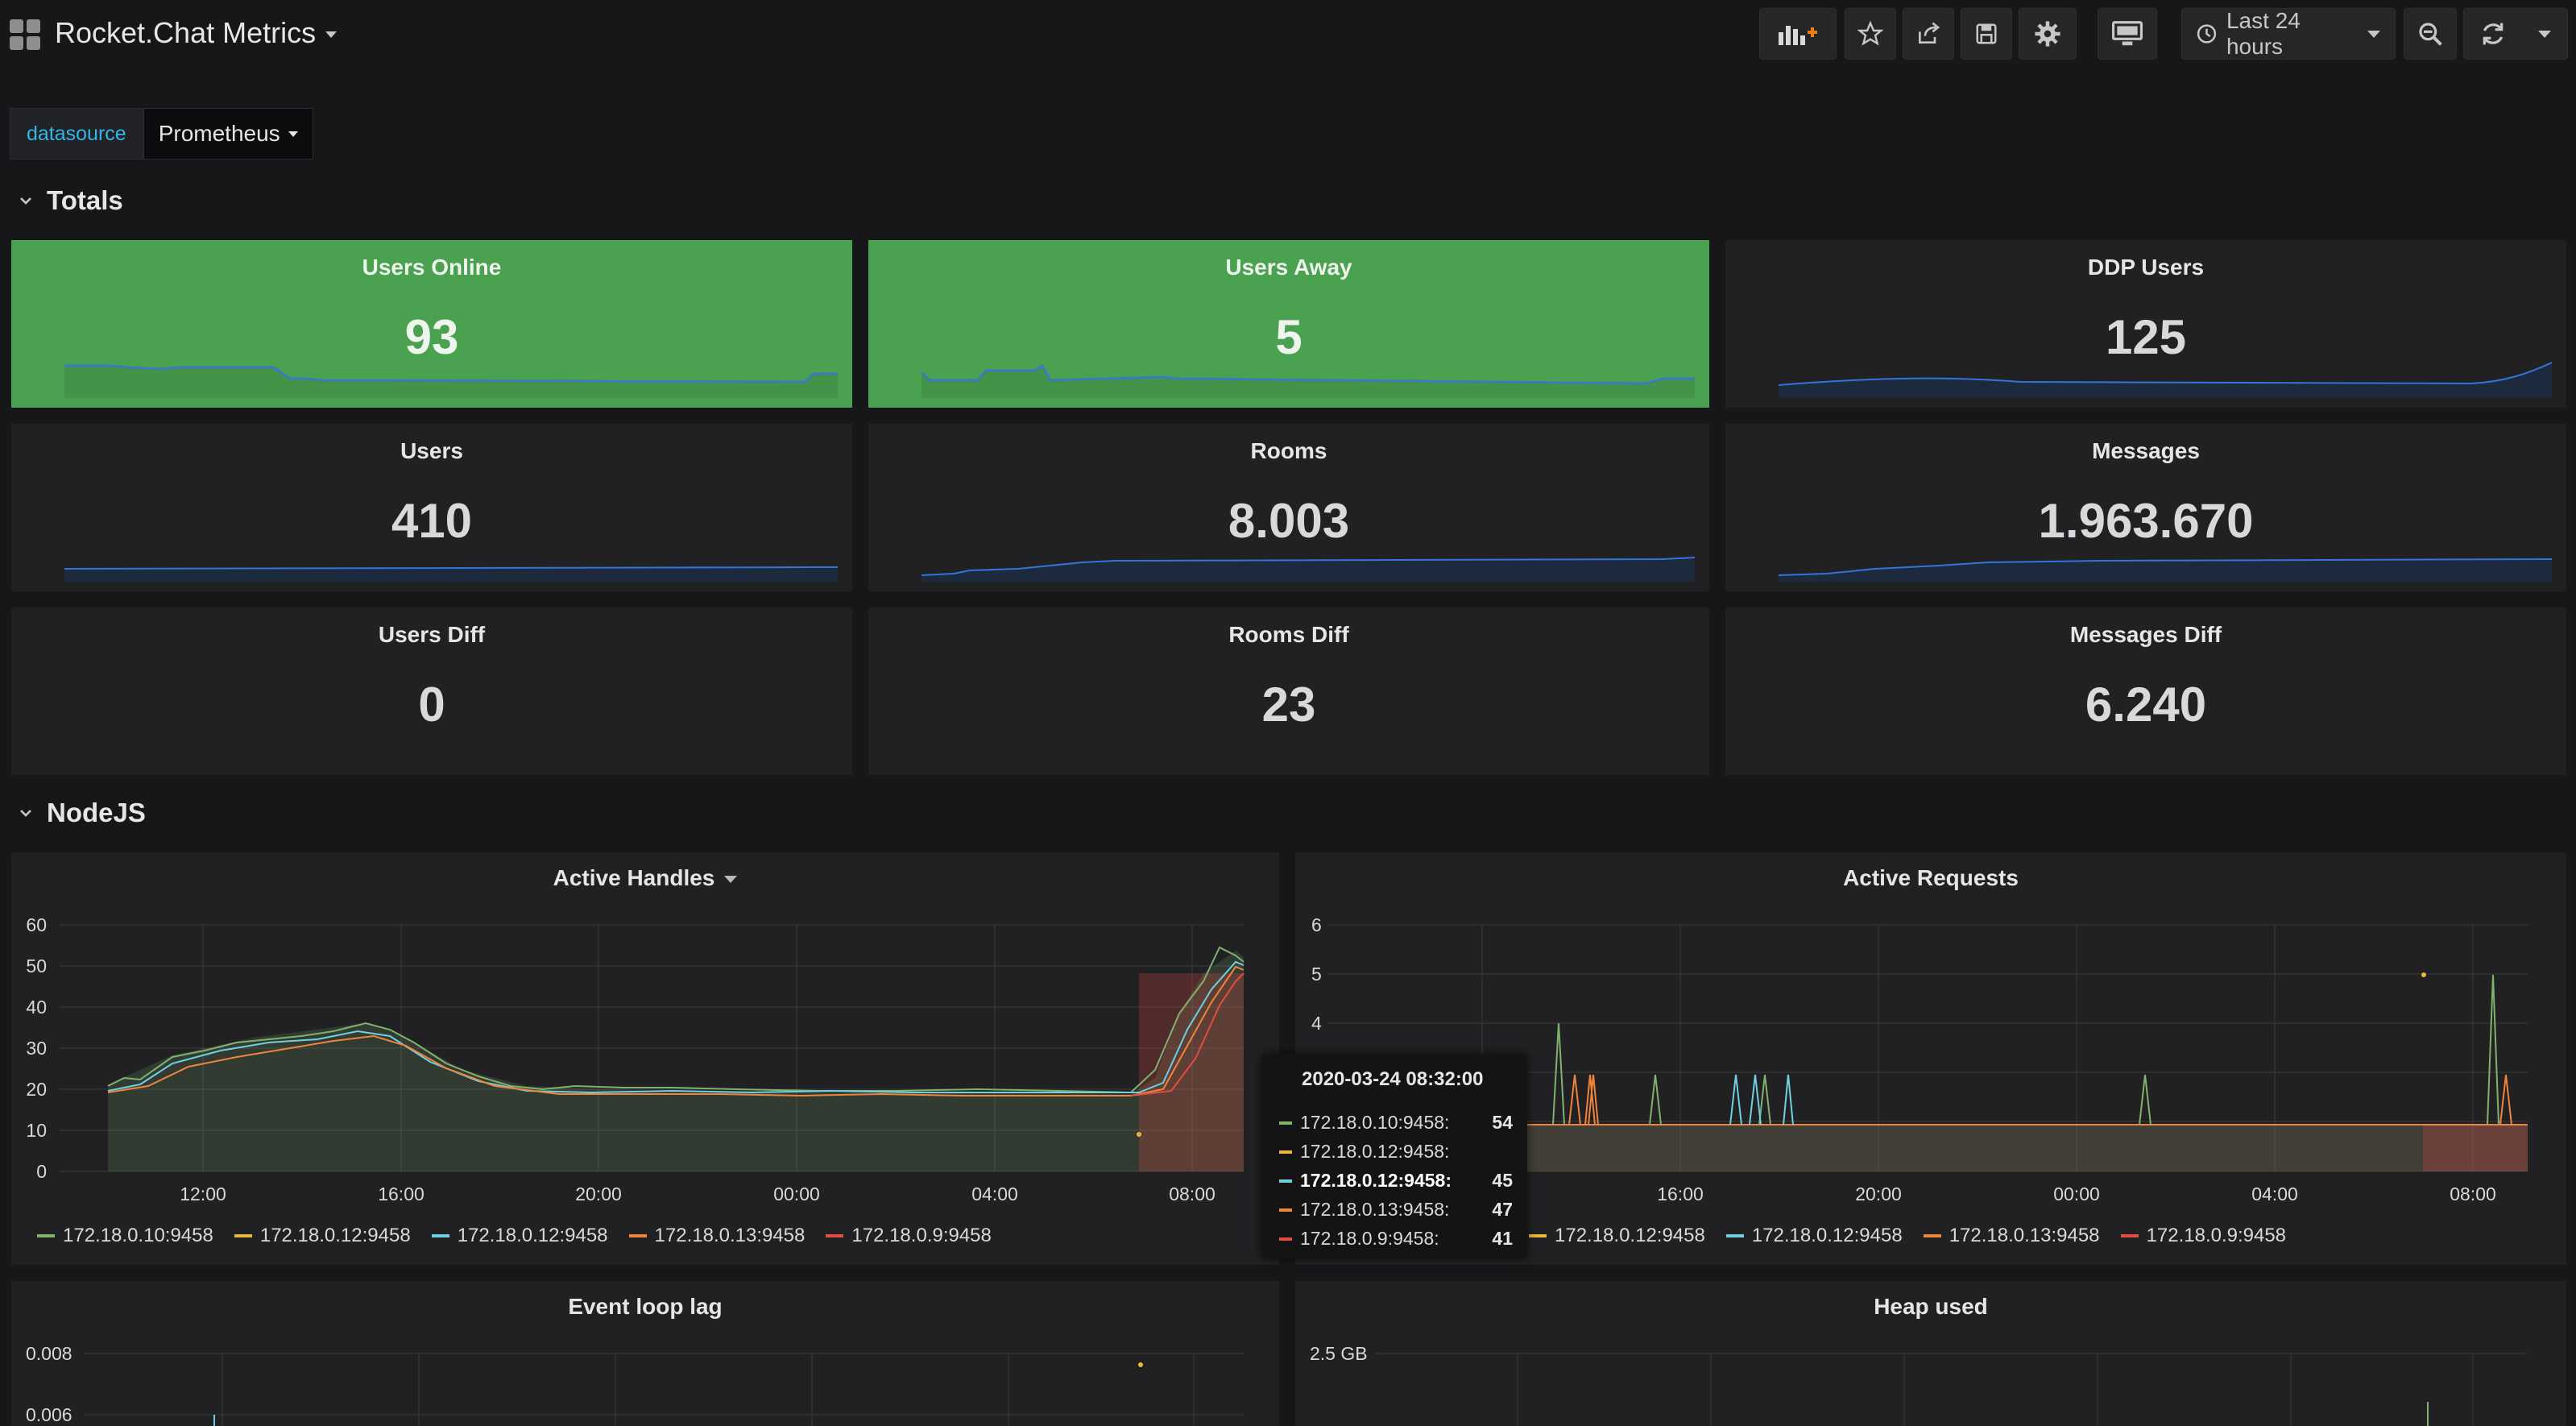  I want to click on tooltip-row: 172.18.0.9:9458: 41, so click(1396, 1239).